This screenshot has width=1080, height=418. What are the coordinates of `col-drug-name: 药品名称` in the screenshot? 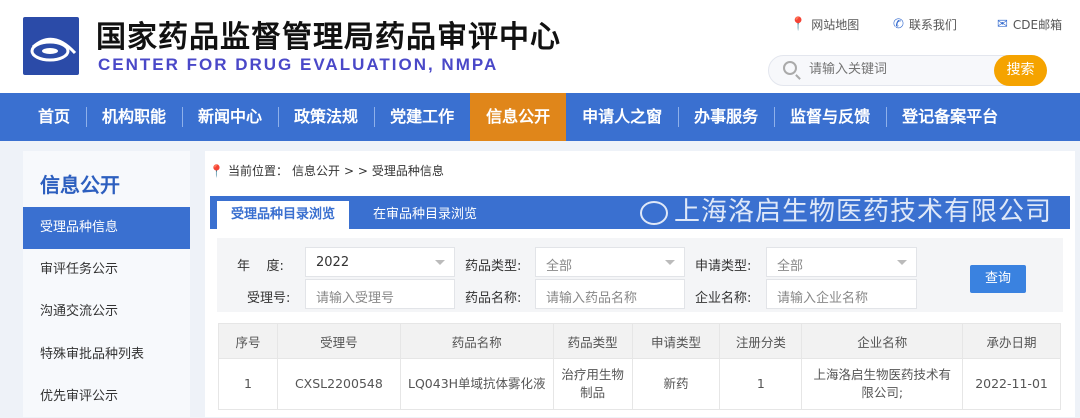 It's located at (476, 341).